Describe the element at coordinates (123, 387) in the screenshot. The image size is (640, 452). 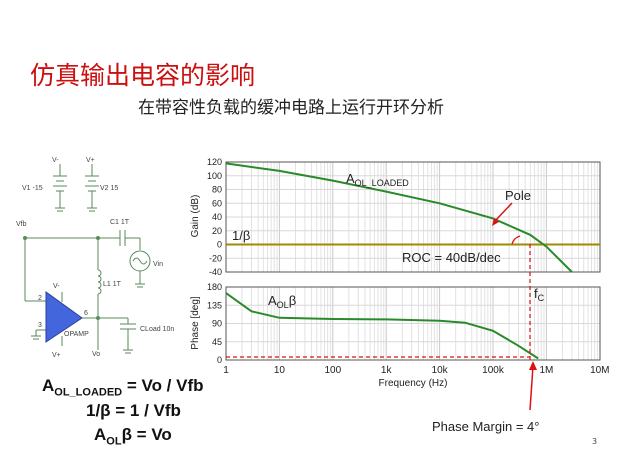
I see `equation-aol-loaded: AOL_LOADED = Vo / Vfb` at that location.